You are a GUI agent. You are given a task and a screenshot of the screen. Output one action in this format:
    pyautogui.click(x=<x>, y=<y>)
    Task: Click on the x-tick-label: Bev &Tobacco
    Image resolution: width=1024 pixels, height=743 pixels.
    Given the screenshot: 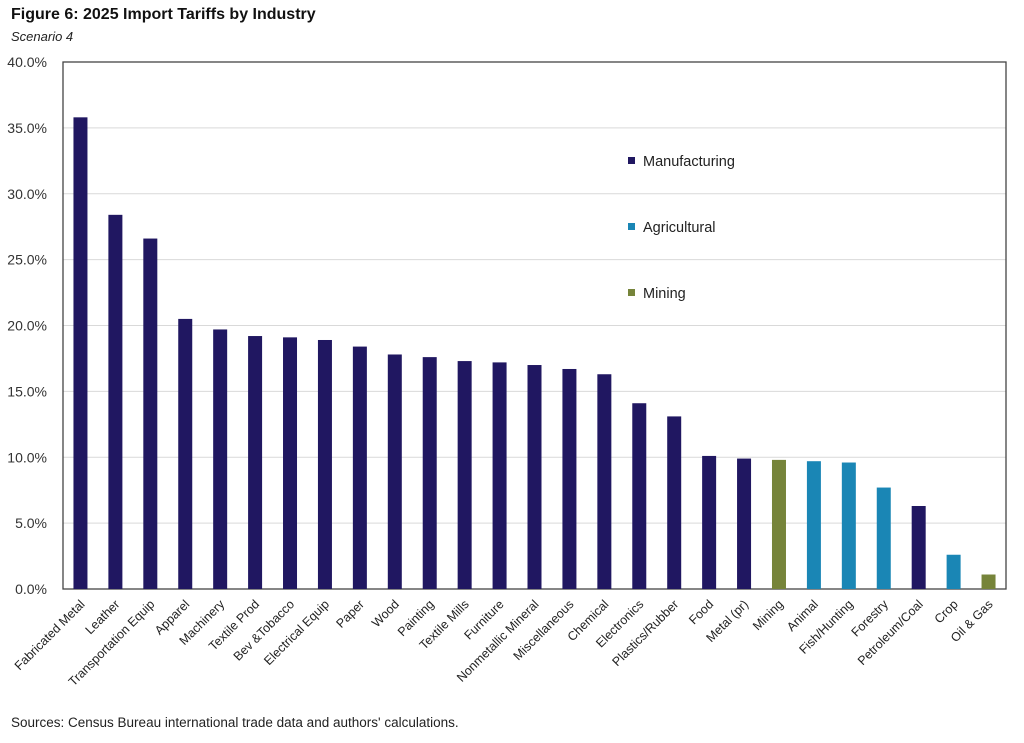 What is the action you would take?
    pyautogui.click(x=264, y=630)
    